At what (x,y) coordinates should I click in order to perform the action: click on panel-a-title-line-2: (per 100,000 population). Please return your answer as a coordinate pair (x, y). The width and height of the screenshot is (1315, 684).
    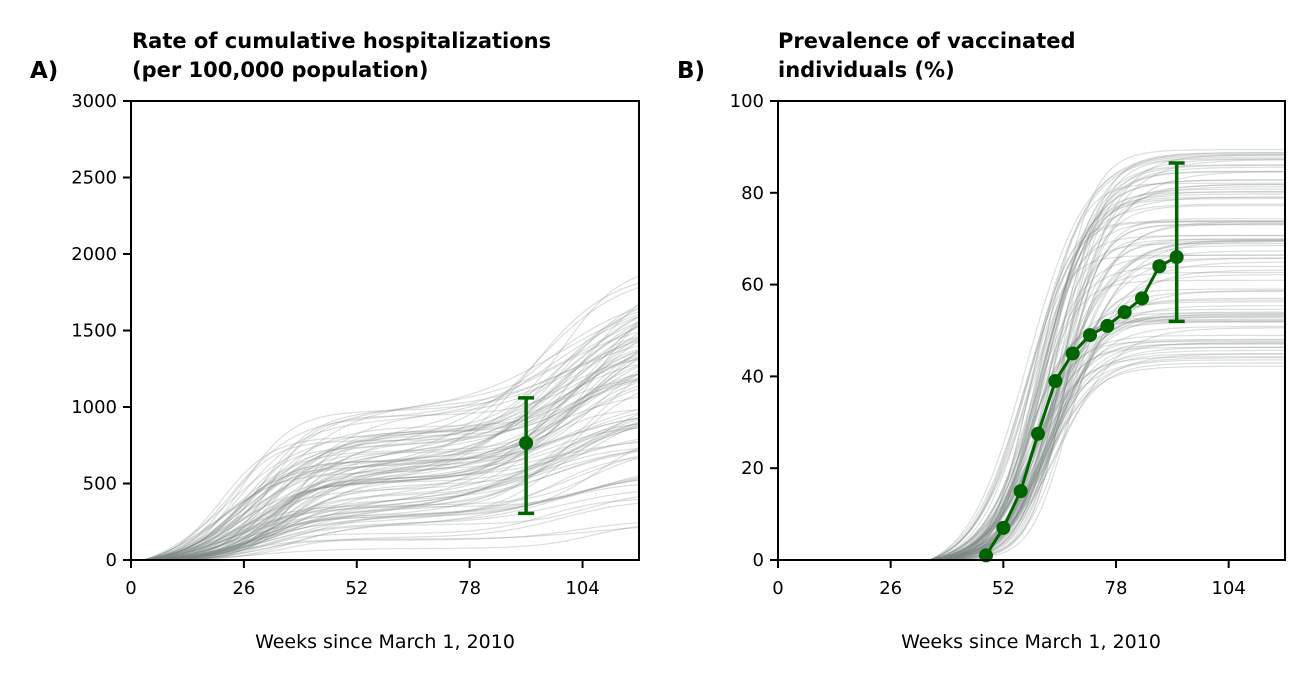
    Looking at the image, I should click on (280, 70).